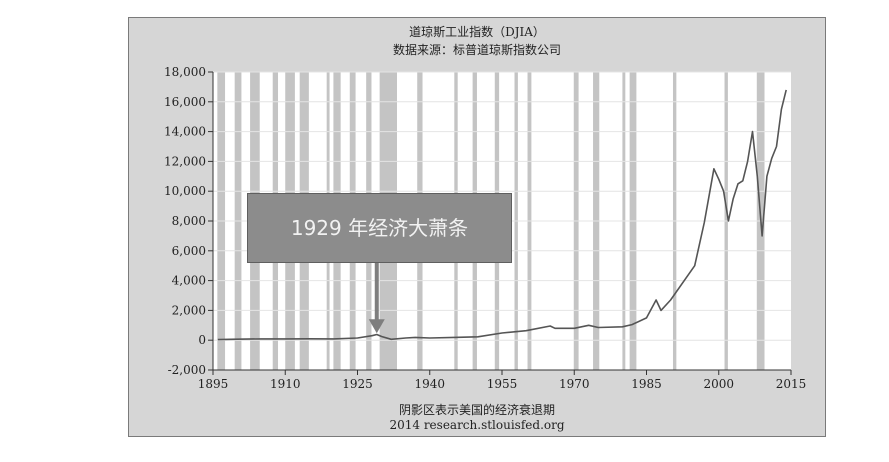  Describe the element at coordinates (189, 251) in the screenshot. I see `y-tick-label: 6,000` at that location.